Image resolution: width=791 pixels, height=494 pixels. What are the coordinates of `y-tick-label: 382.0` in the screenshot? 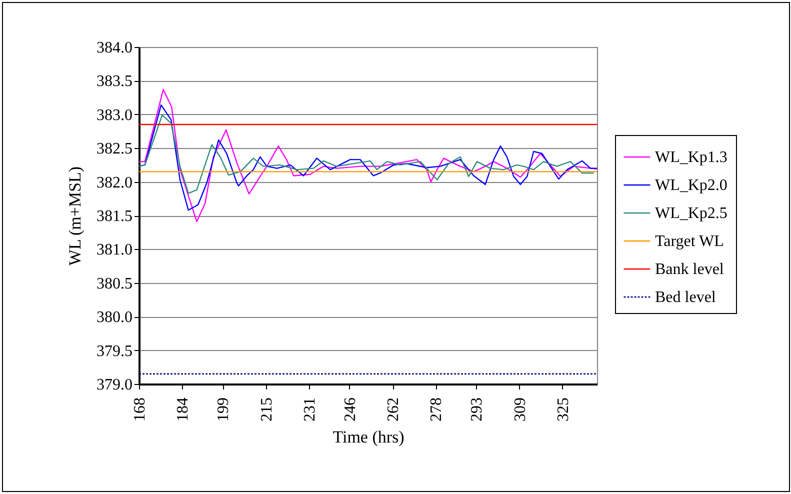 It's located at (114, 183).